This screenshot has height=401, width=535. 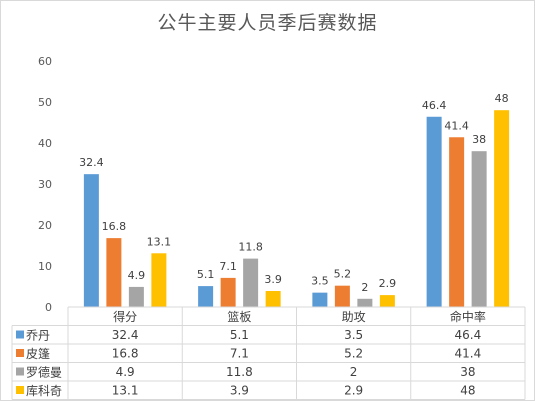 What do you see at coordinates (273, 279) in the screenshot?
I see `data-label: 3.9` at bounding box center [273, 279].